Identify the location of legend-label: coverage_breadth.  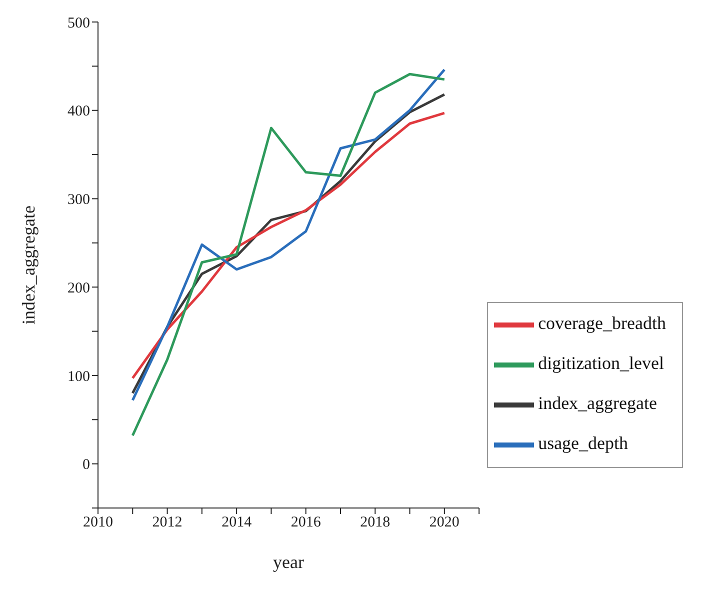
(602, 323).